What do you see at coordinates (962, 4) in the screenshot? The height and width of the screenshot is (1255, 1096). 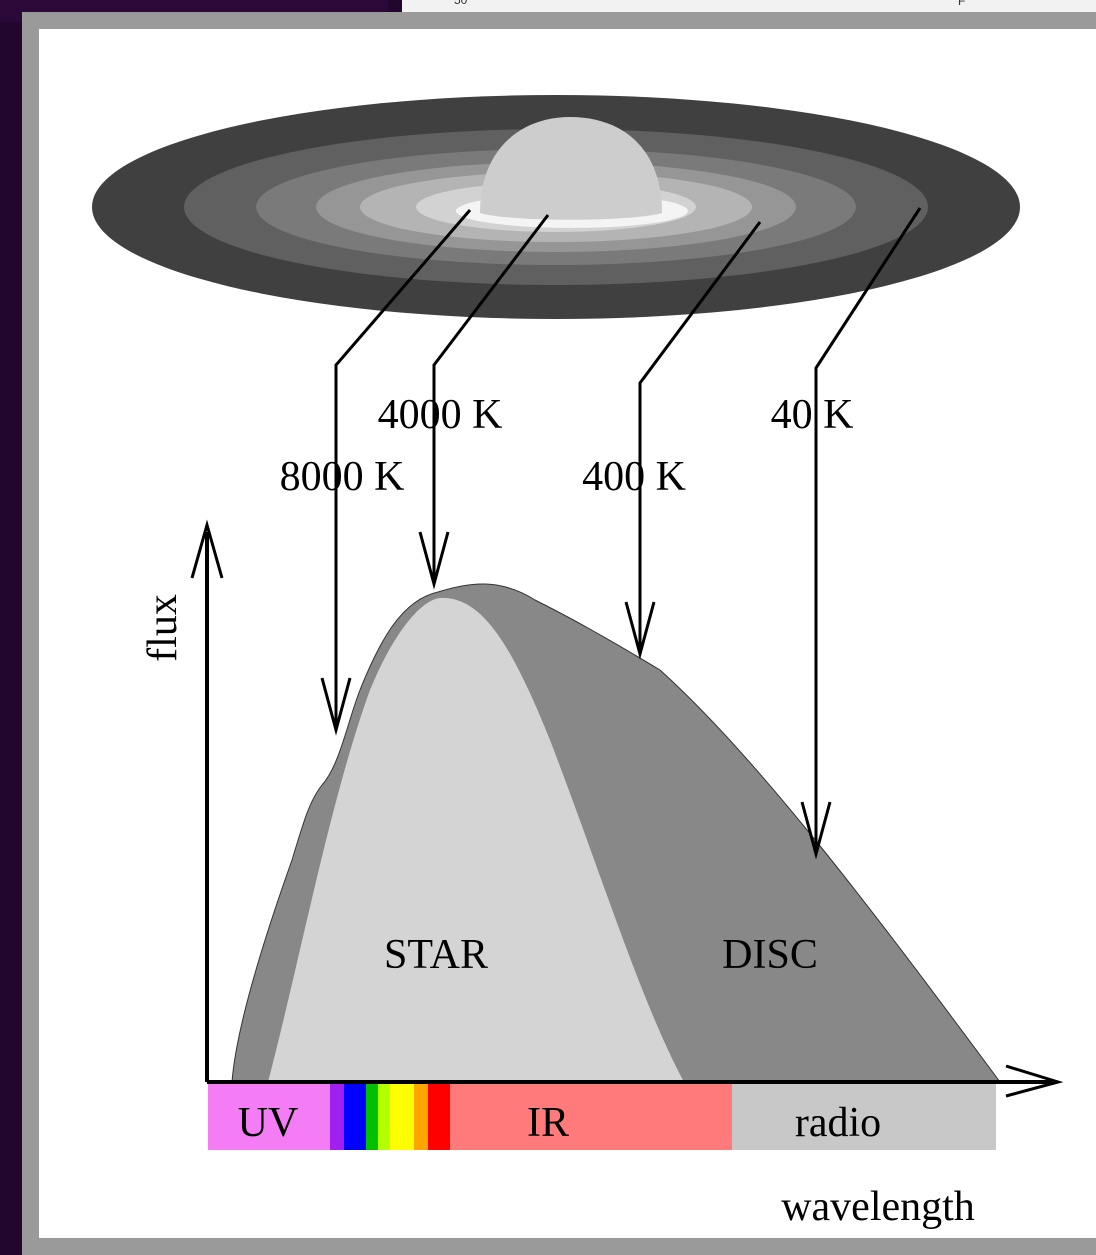 I see `background-fragment-right: F` at bounding box center [962, 4].